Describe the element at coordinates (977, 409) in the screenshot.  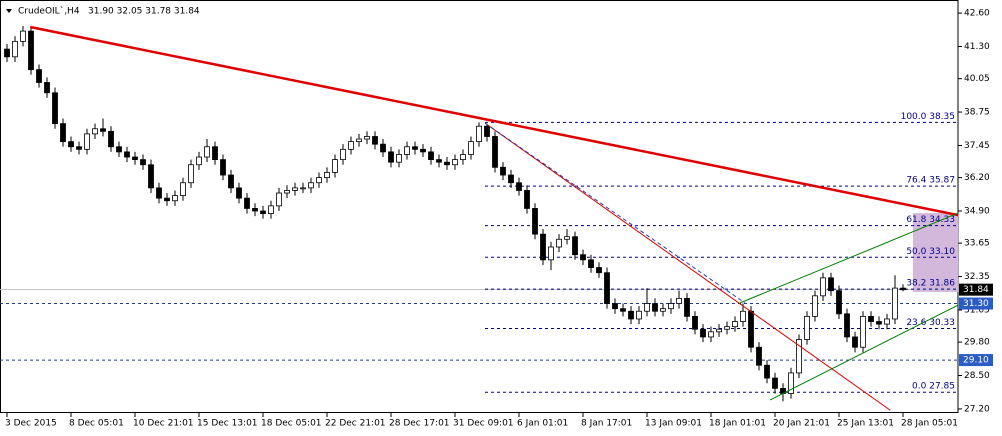
I see `y-tick-label: 27.20` at that location.